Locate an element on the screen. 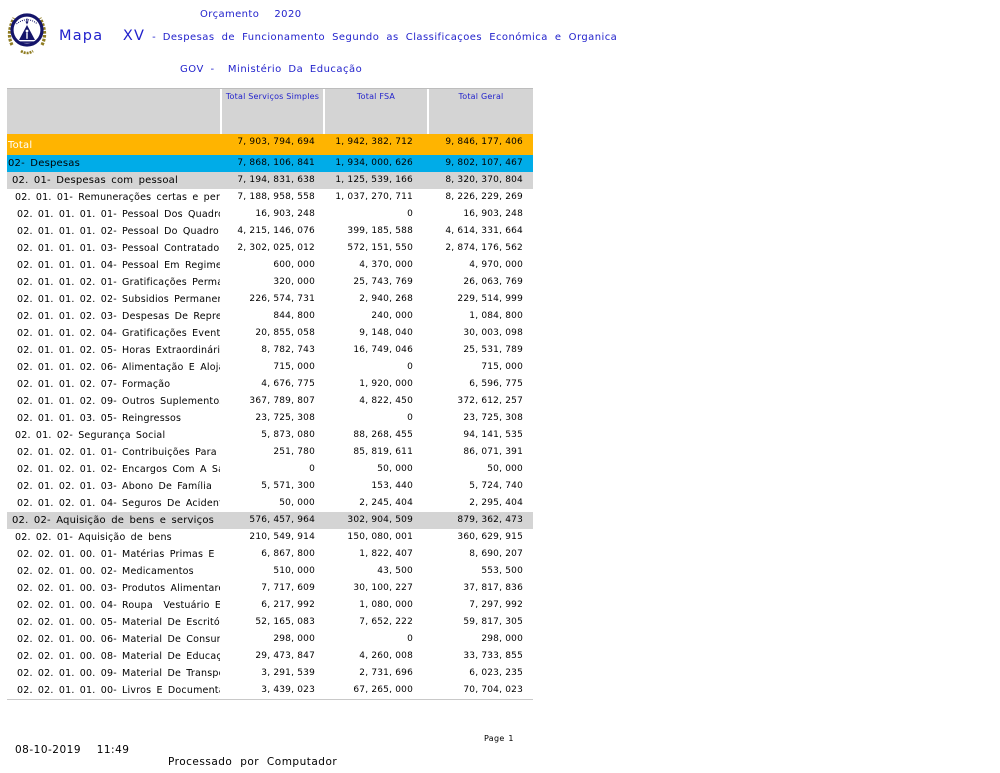  row-label: 02. 02. 01. 01. 00- Livros E Documentaç is located at coordinates (118, 690).